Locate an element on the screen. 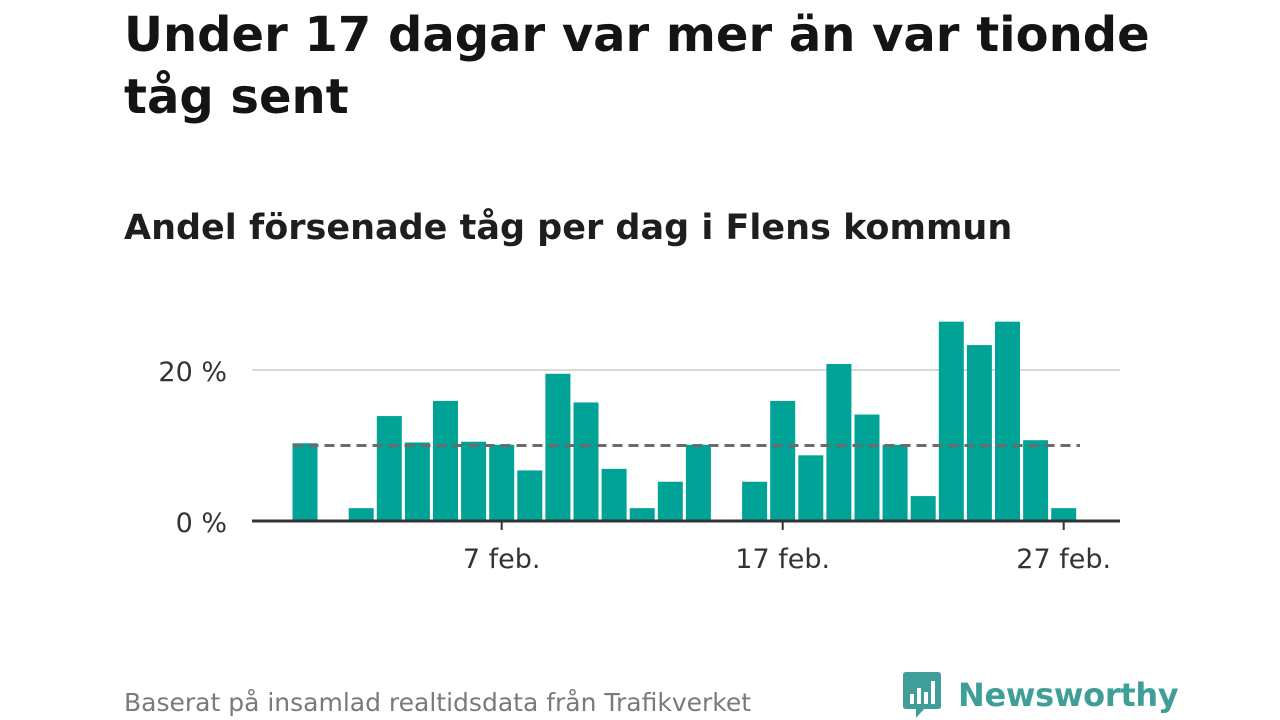  newsworthy-logo-icon is located at coordinates (922, 695).